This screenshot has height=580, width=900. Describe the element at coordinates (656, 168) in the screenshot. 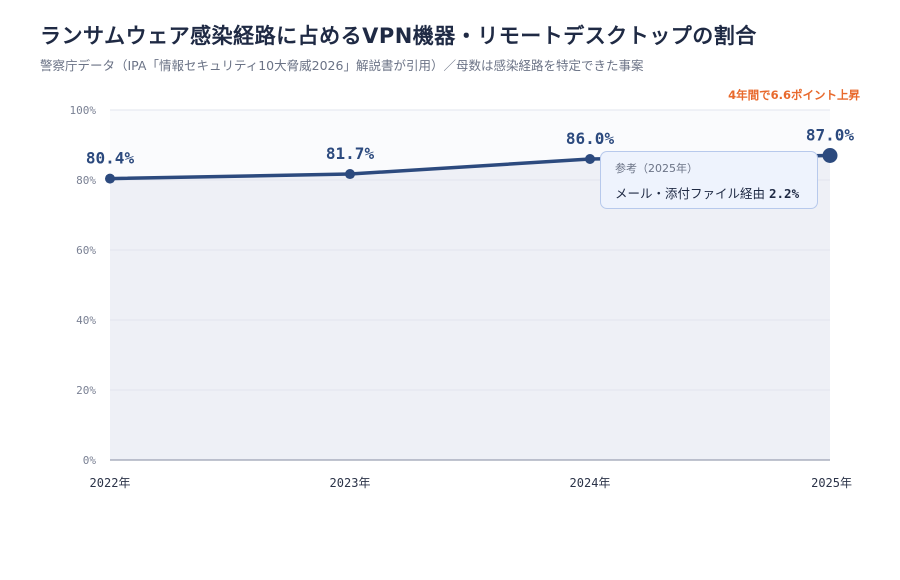

I see `callout-title: 参考（2025年）` at that location.